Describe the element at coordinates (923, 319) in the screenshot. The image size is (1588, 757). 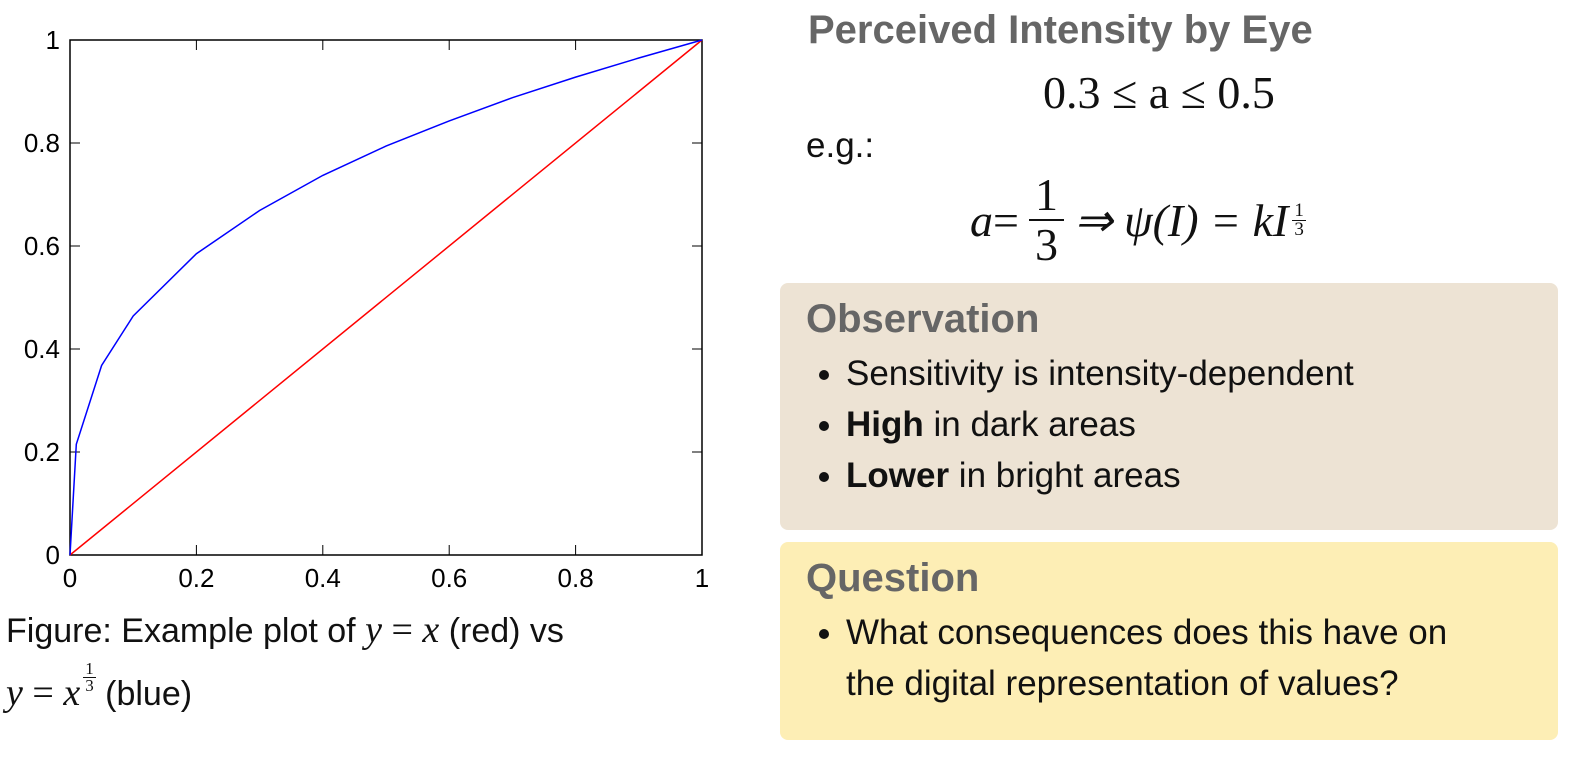
I see `observation-title: Observation` at that location.